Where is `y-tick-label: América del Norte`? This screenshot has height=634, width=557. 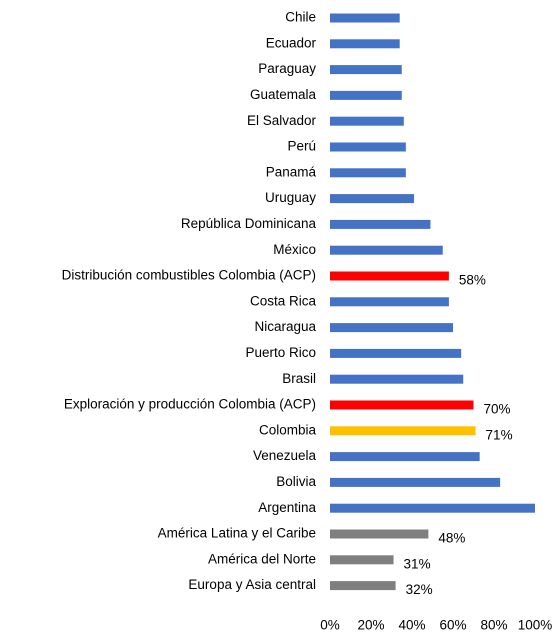
y-tick-label: América del Norte is located at coordinates (262, 558).